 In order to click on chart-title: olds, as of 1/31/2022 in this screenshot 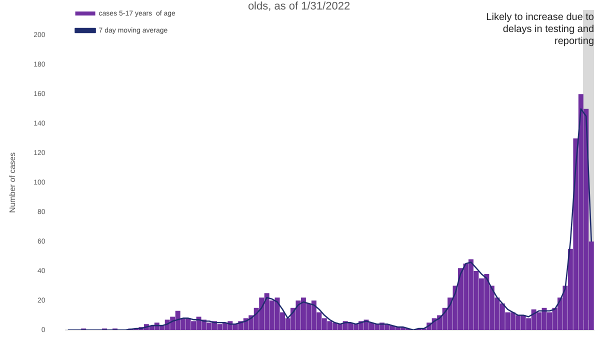, I will do `click(299, 6)`.